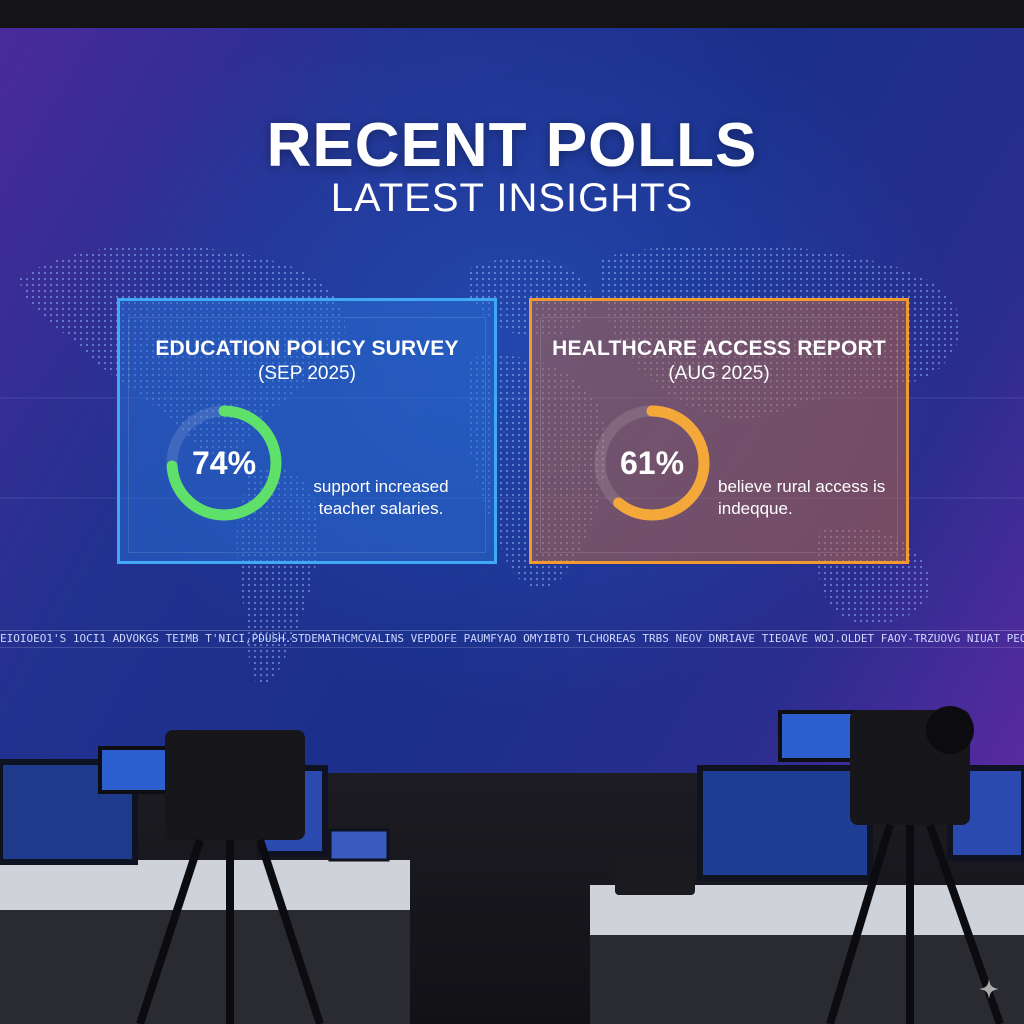 The image size is (1024, 1024). Describe the element at coordinates (359, 845) in the screenshot. I see `left-small-screen` at that location.